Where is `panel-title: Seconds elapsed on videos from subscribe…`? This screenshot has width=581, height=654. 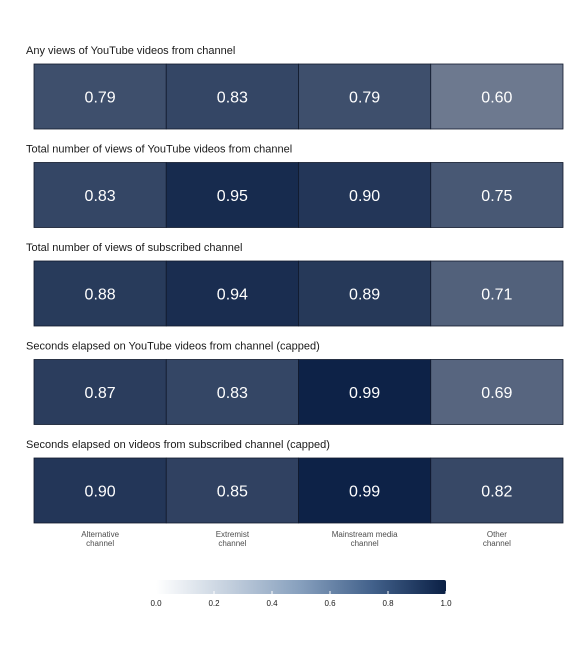
panel-title: Seconds elapsed on videos from subscribe… is located at coordinates (178, 445).